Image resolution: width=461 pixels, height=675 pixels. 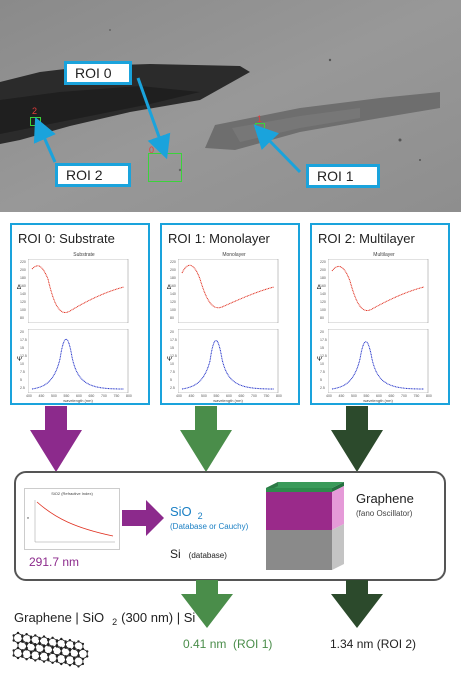 What do you see at coordinates (354, 396) in the screenshot?
I see `x-tick-label: 500` at bounding box center [354, 396].